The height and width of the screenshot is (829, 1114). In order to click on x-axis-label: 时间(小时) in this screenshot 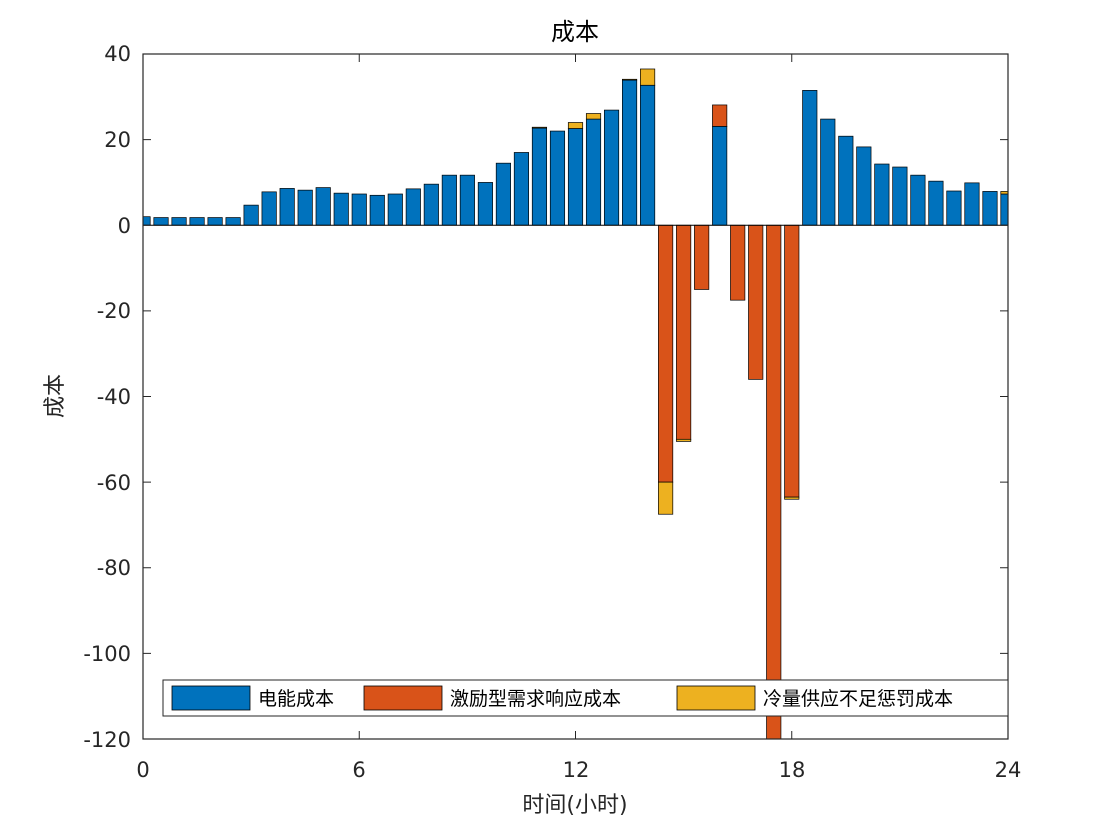, I will do `click(574, 805)`.